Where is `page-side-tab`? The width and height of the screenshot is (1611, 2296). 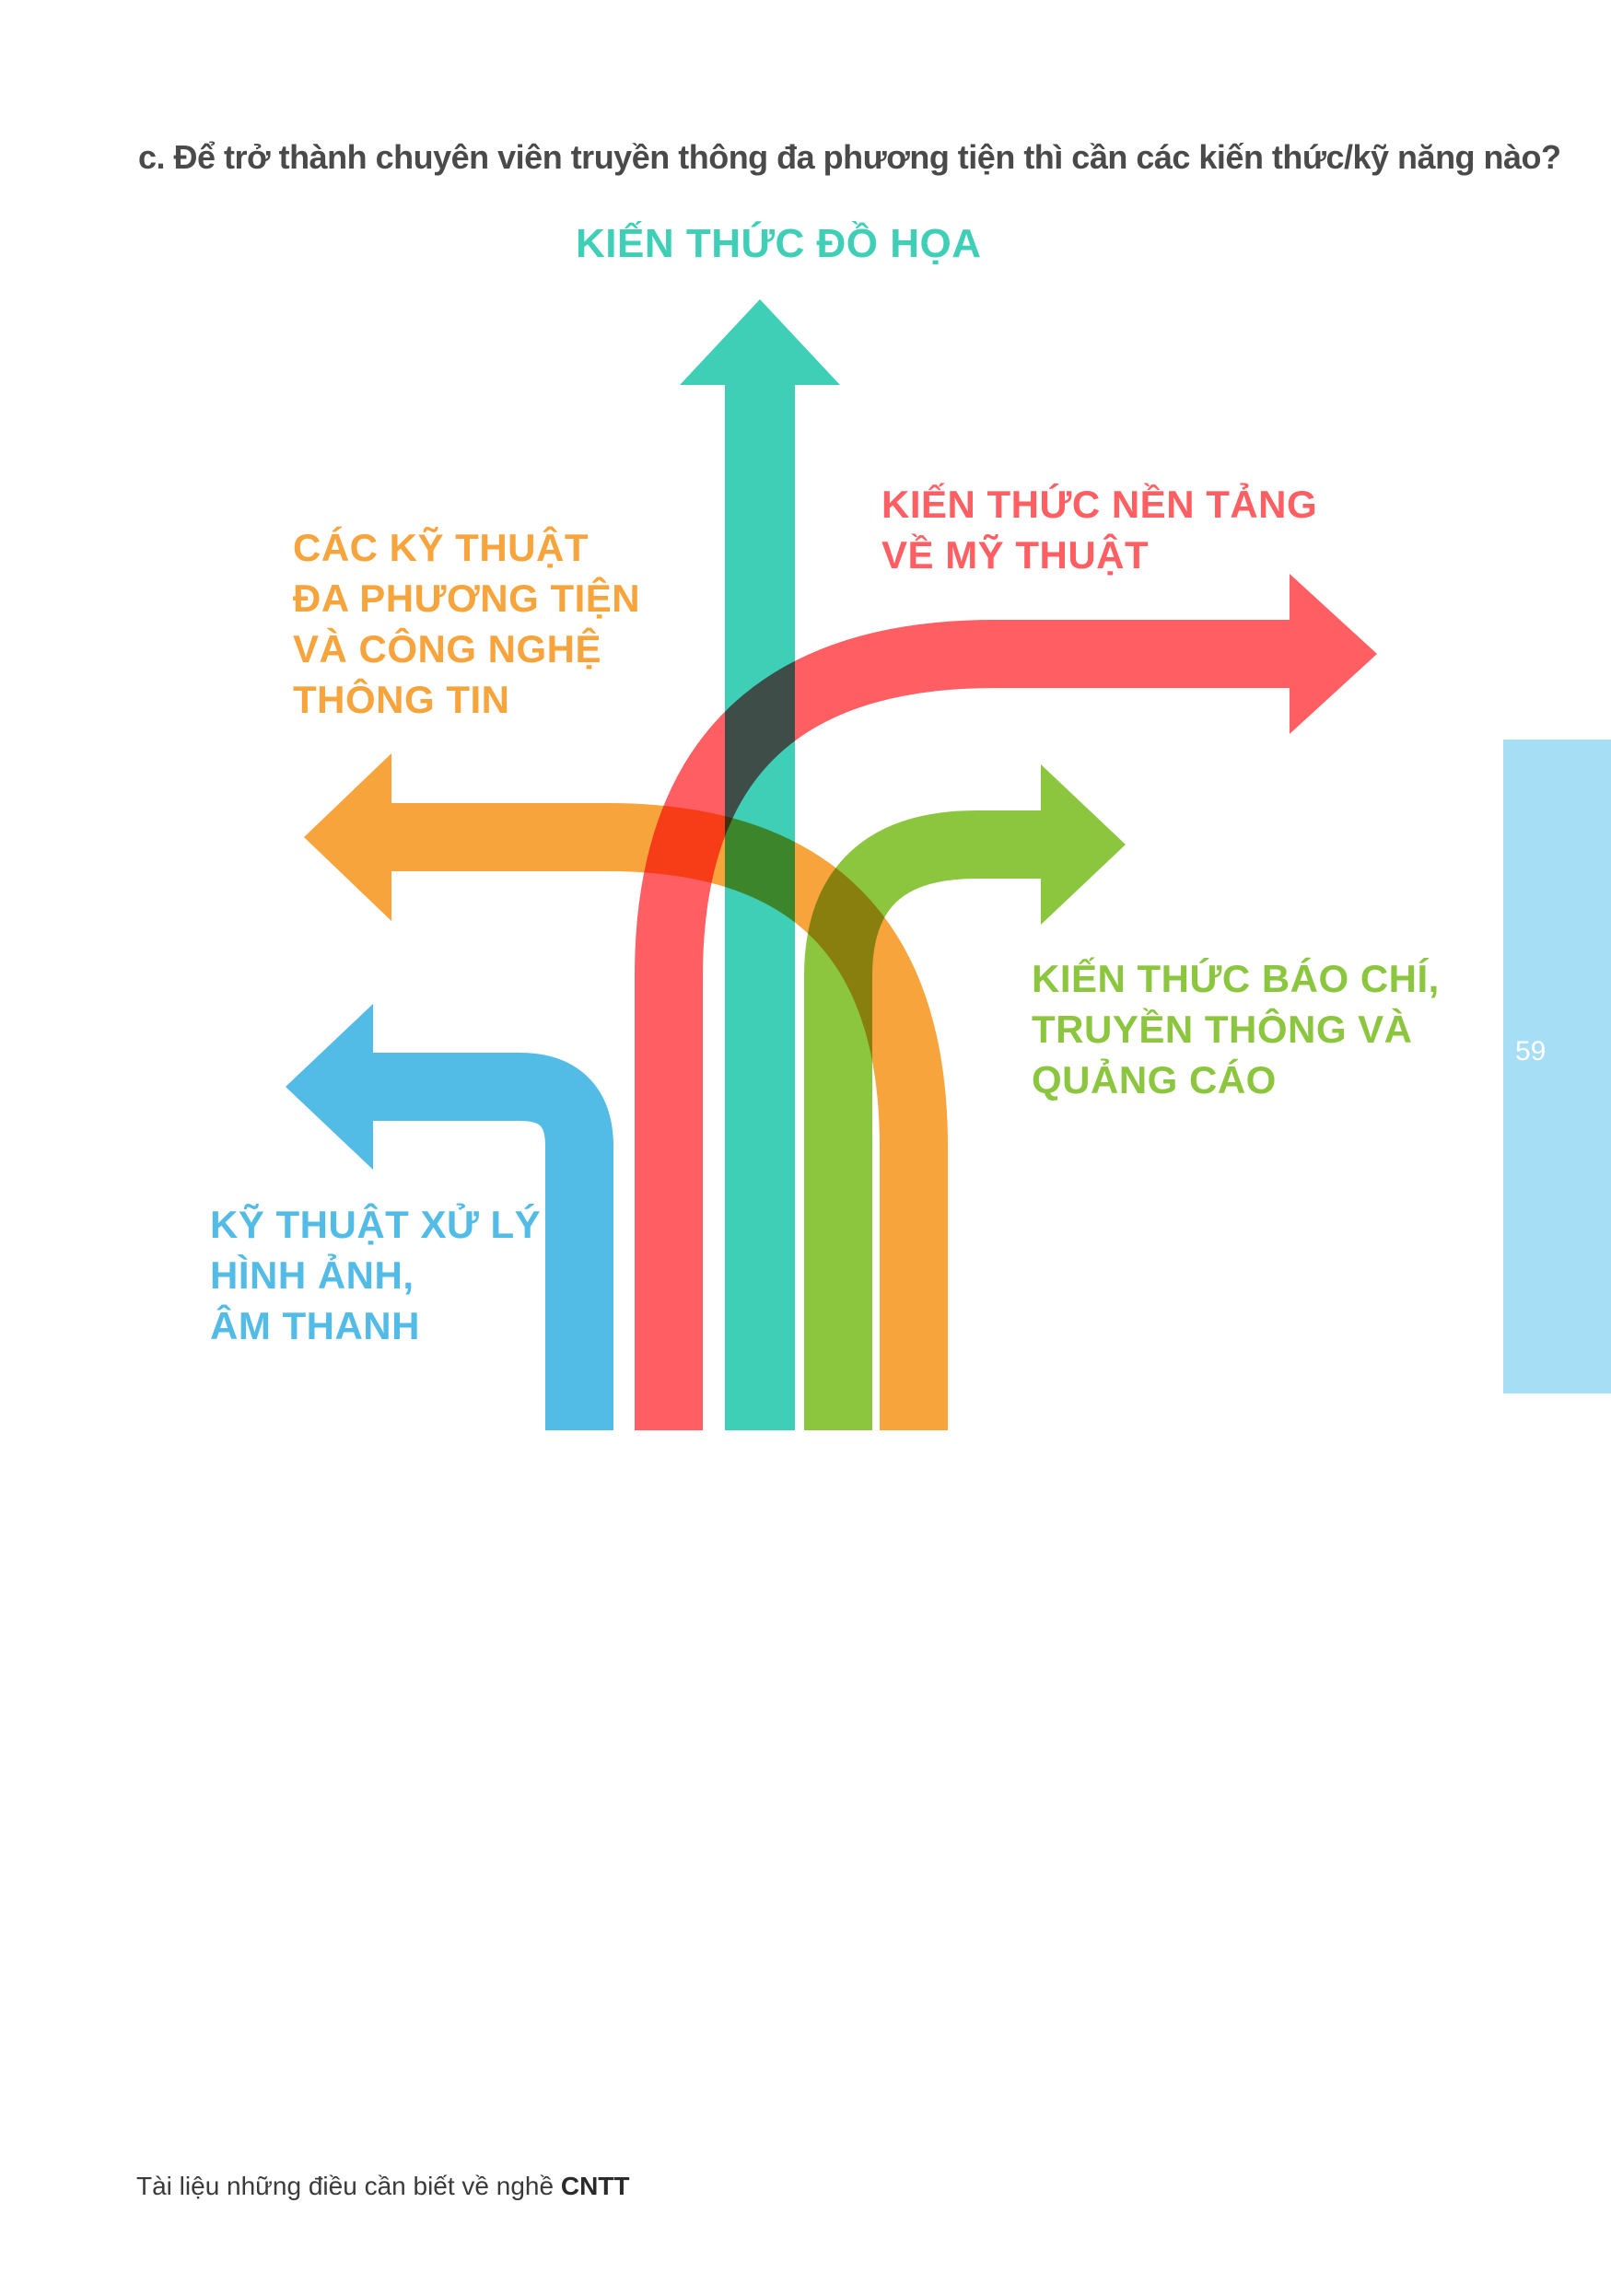
page-side-tab is located at coordinates (1557, 1066).